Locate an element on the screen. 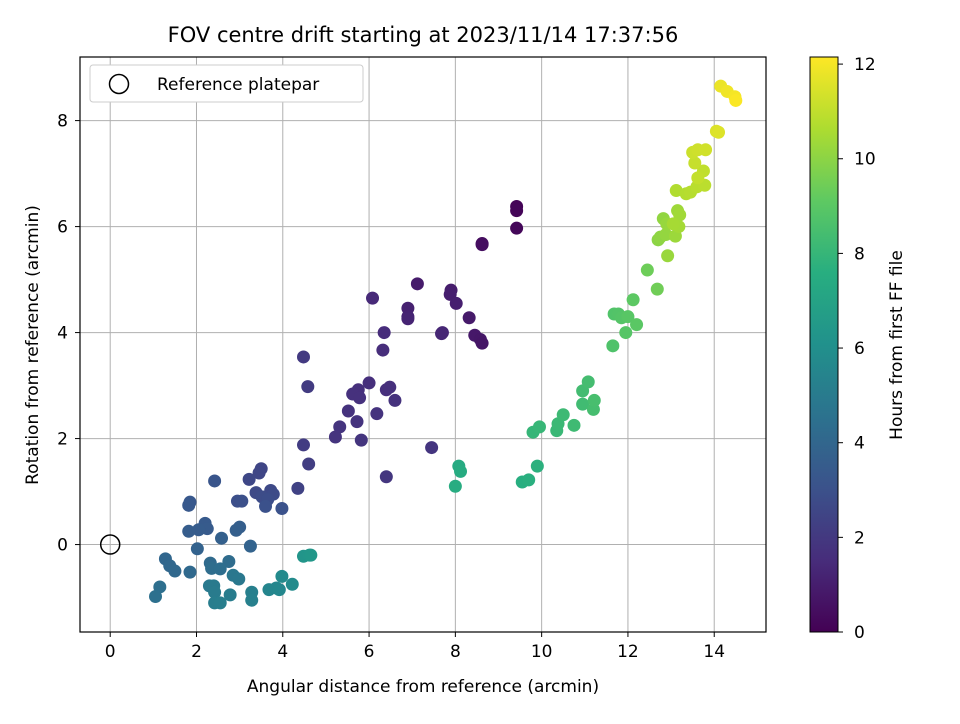 This screenshot has width=960, height=724. legend-box is located at coordinates (226, 83).